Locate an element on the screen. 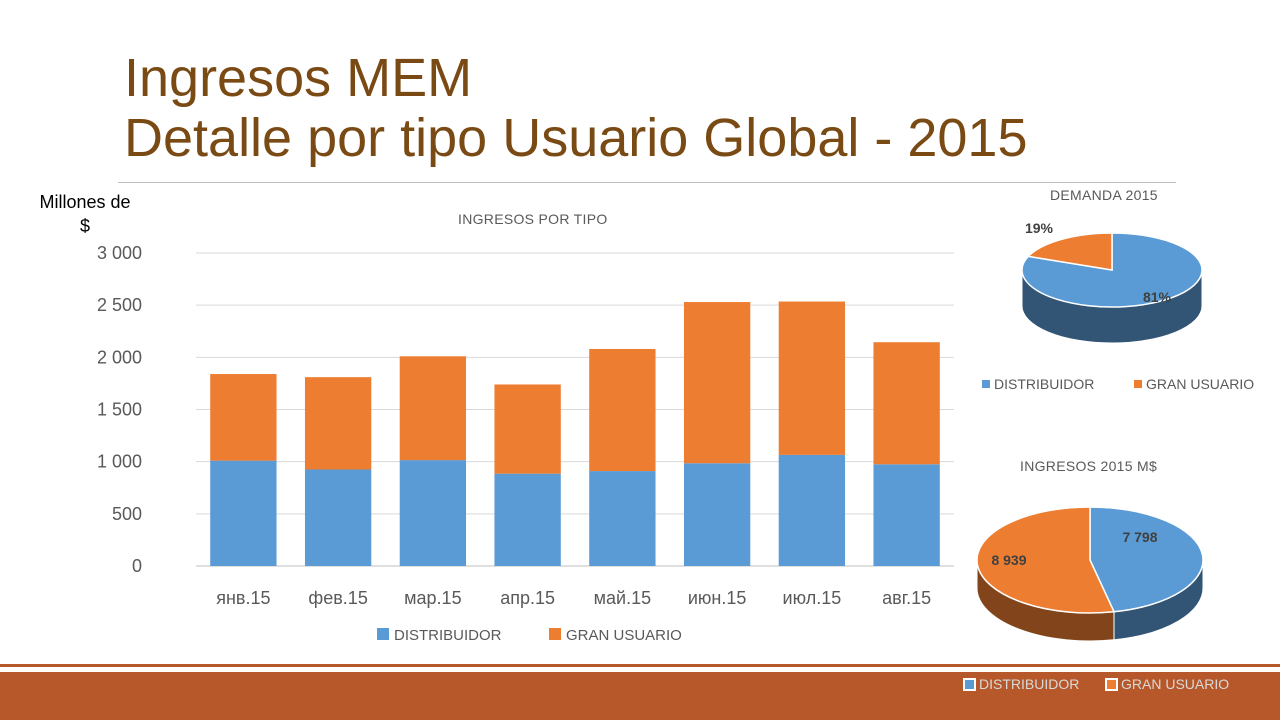 The height and width of the screenshot is (720, 1280). revenue-pie-chart: 7 798 8 939 is located at coordinates (1090, 574).